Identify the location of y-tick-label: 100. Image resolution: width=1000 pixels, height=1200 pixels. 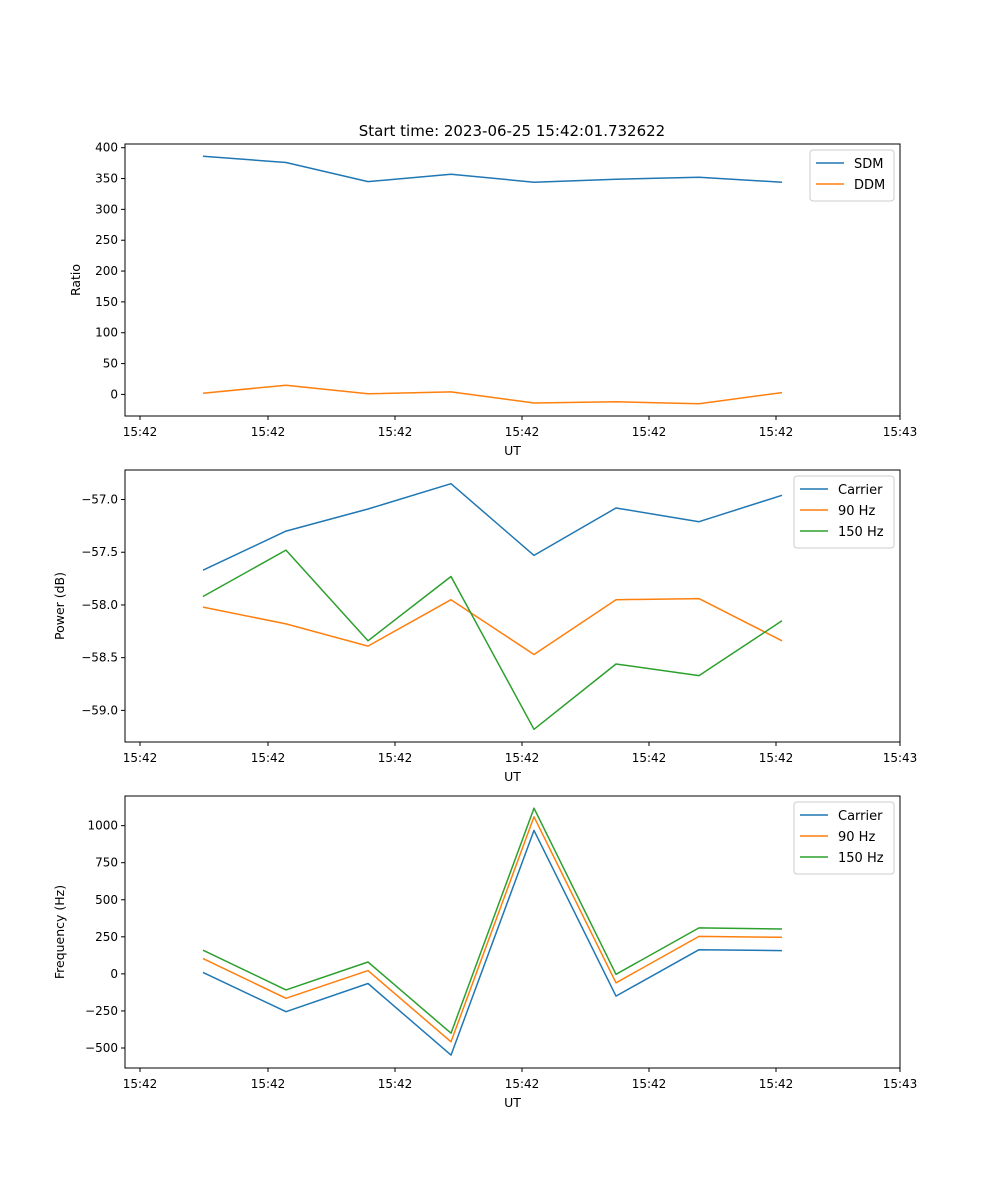
(106, 333).